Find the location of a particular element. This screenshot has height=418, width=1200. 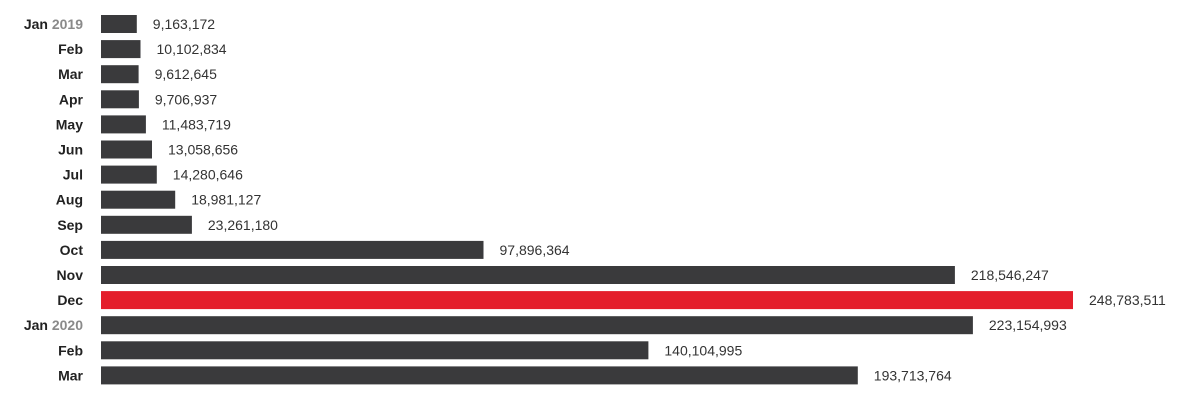

value-label-3: 9,706,937 is located at coordinates (186, 99).